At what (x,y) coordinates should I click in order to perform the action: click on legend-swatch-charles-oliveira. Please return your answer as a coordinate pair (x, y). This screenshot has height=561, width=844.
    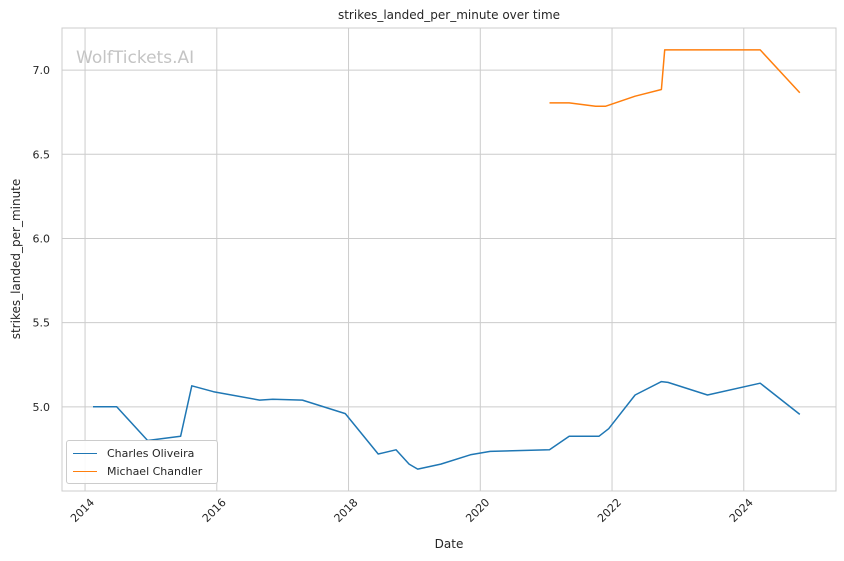
    Looking at the image, I should click on (85, 453).